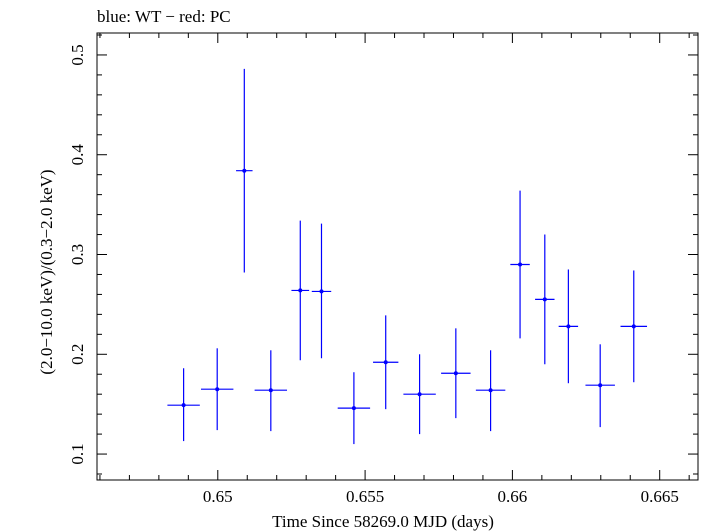 This screenshot has width=705, height=532. I want to click on y-tick-label: 0.5, so click(77, 54).